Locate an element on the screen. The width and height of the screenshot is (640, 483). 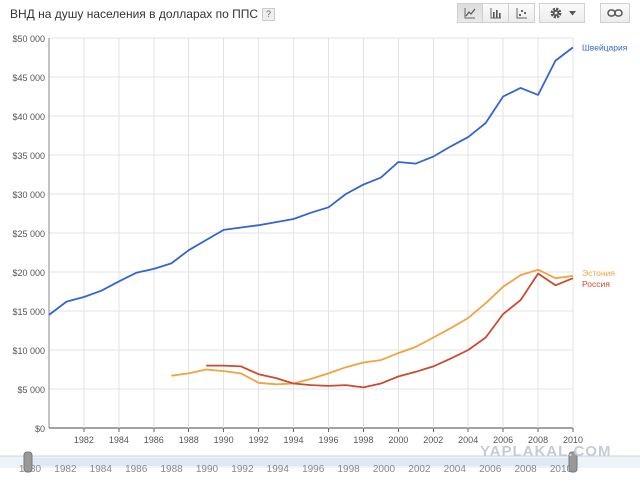
y-tick-label: $0 is located at coordinates (40, 429).